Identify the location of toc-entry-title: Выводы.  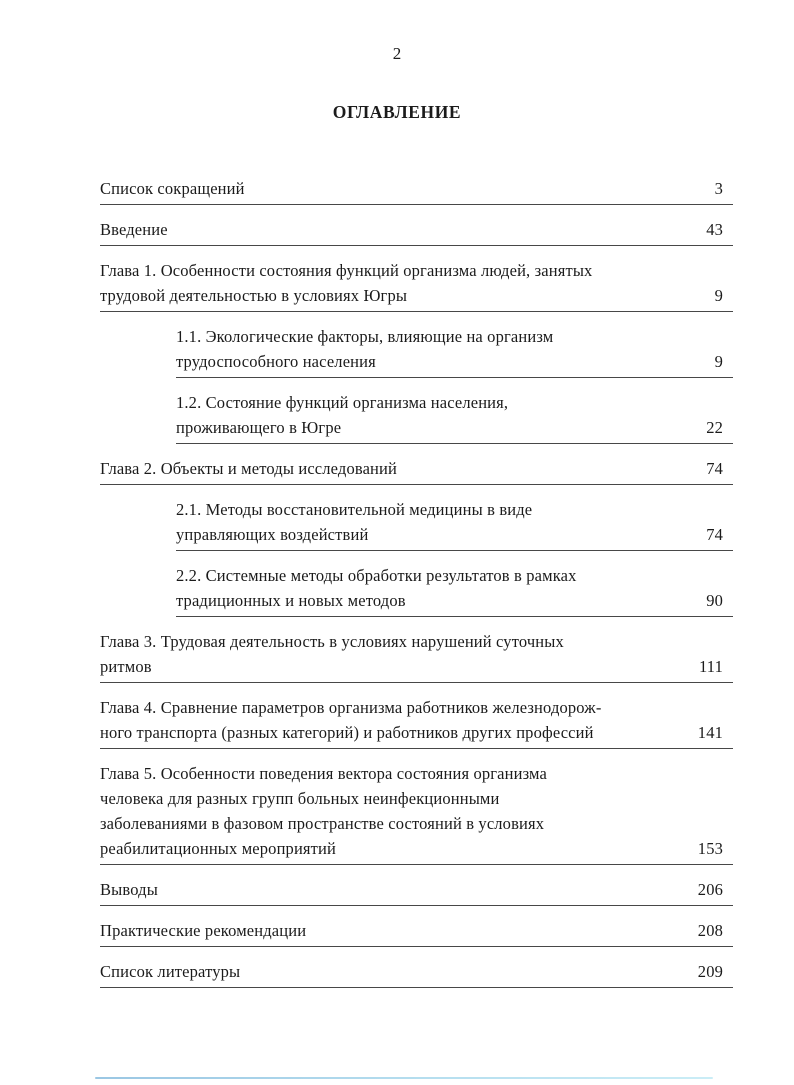
(129, 889).